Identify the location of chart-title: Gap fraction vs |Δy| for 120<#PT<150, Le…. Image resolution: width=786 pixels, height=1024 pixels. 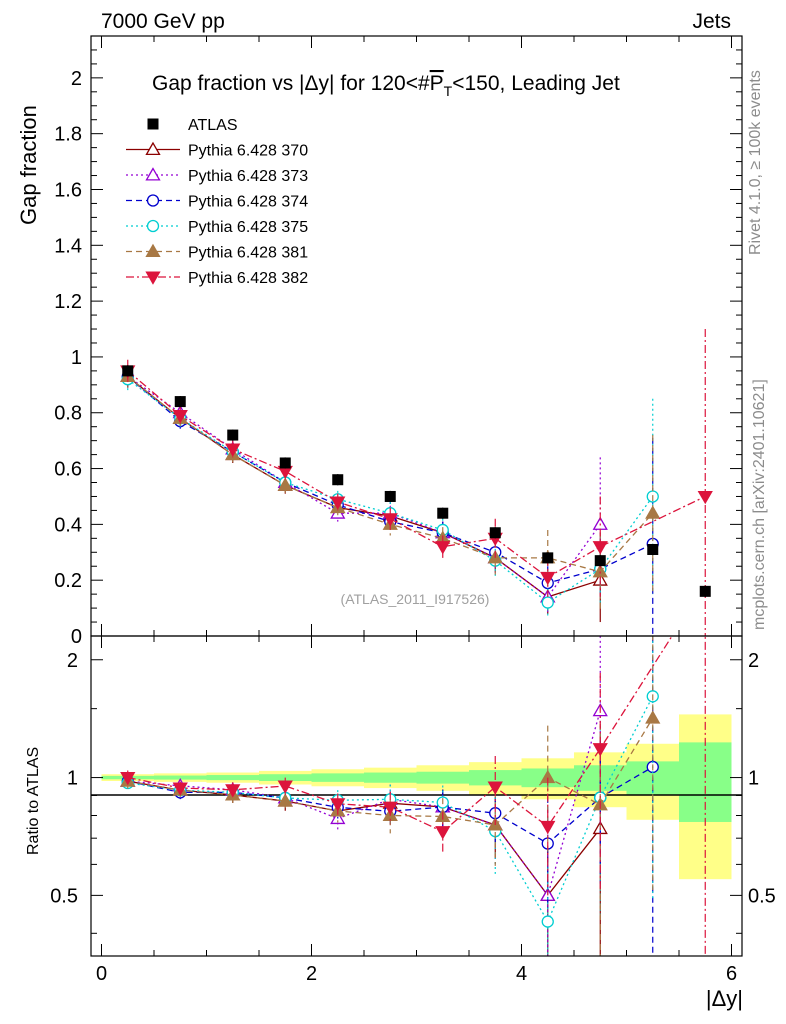
(386, 85).